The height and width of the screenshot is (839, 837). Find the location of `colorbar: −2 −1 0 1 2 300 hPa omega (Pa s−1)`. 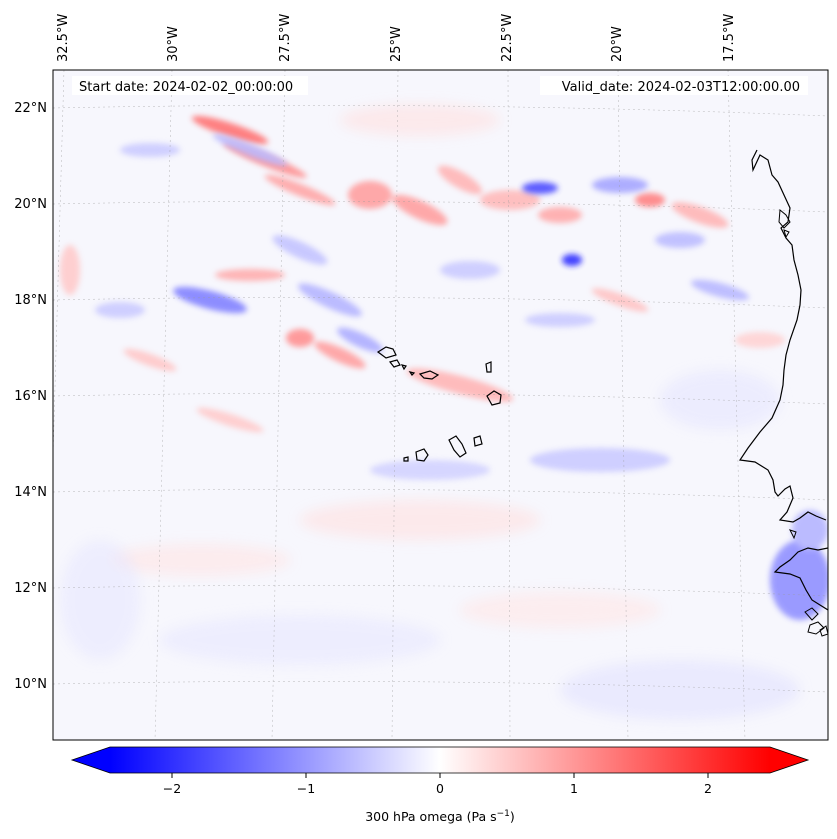

colorbar: −2 −1 0 1 2 300 hPa omega (Pa s−1) is located at coordinates (440, 785).